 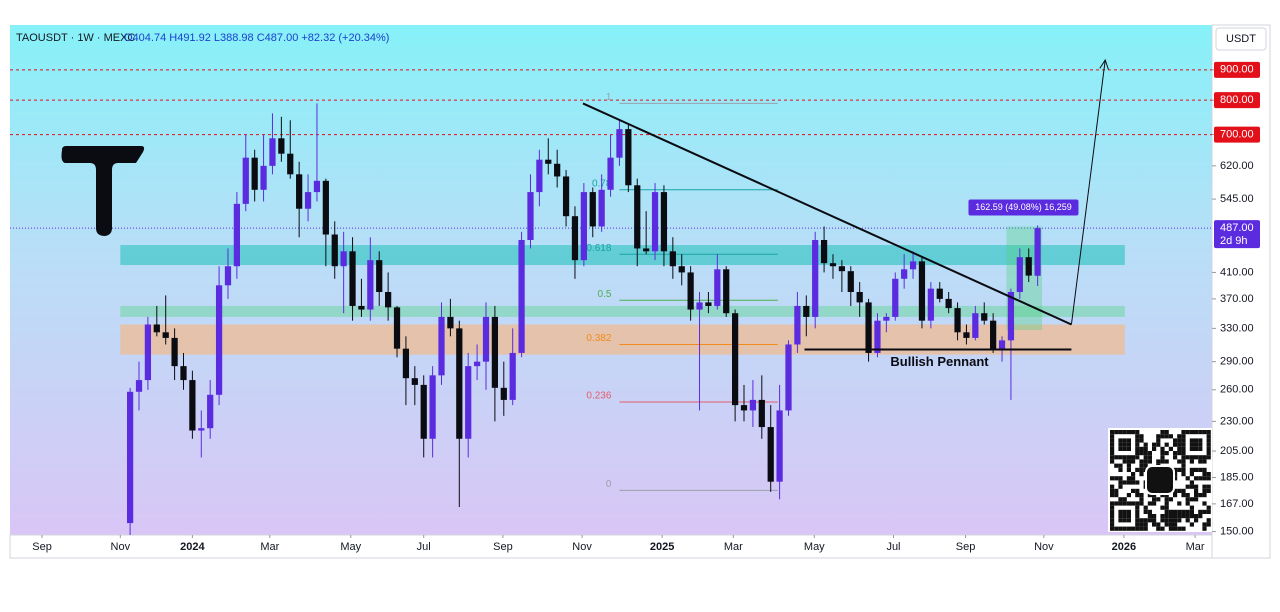 I want to click on x-tick-label: 2026, so click(x=1124, y=547).